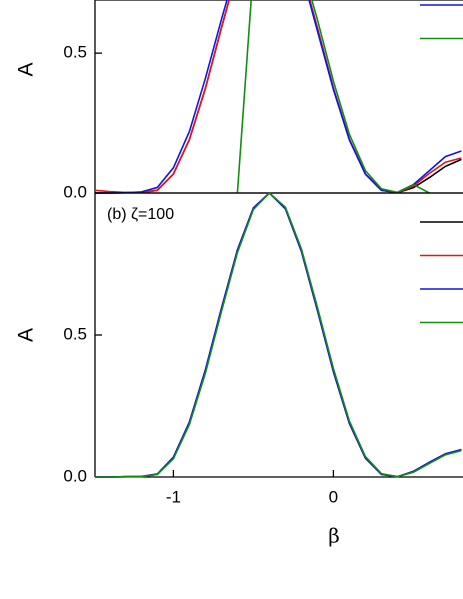 This screenshot has width=463, height=599. I want to click on panel-label: (b) ζ=100, so click(140, 214).